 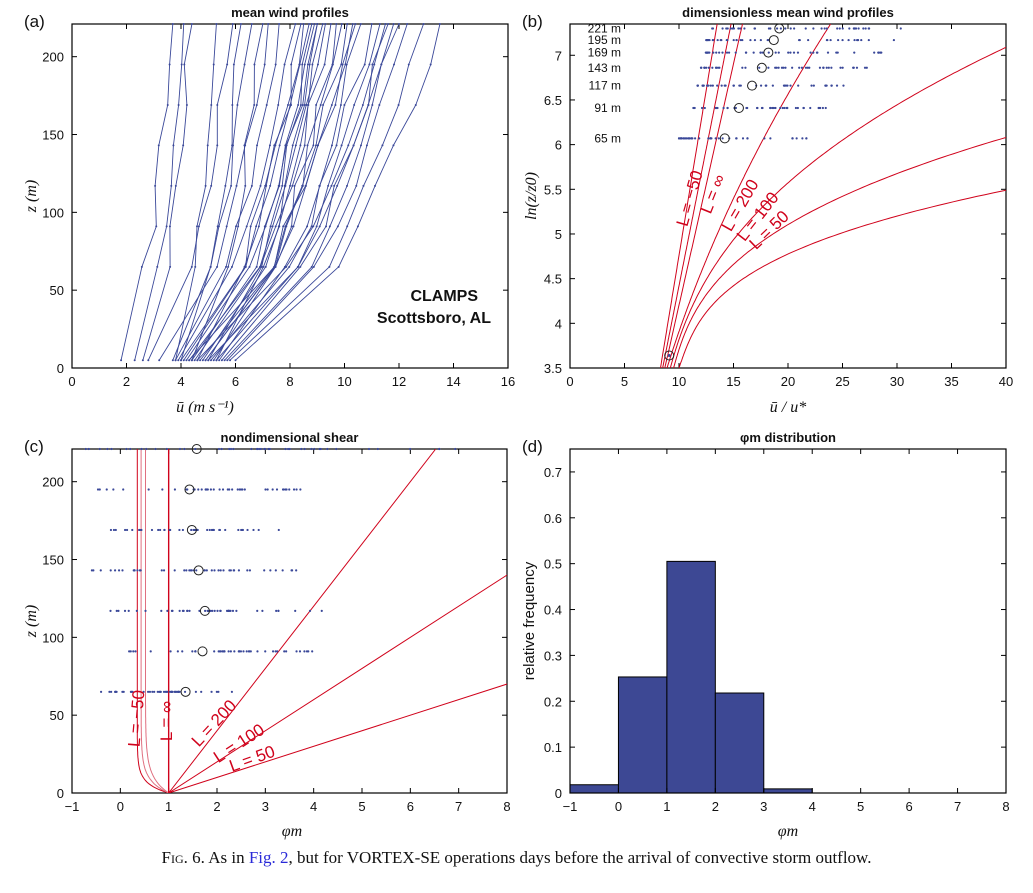 What do you see at coordinates (120, 806) in the screenshot?
I see `x-tick-label: 0` at bounding box center [120, 806].